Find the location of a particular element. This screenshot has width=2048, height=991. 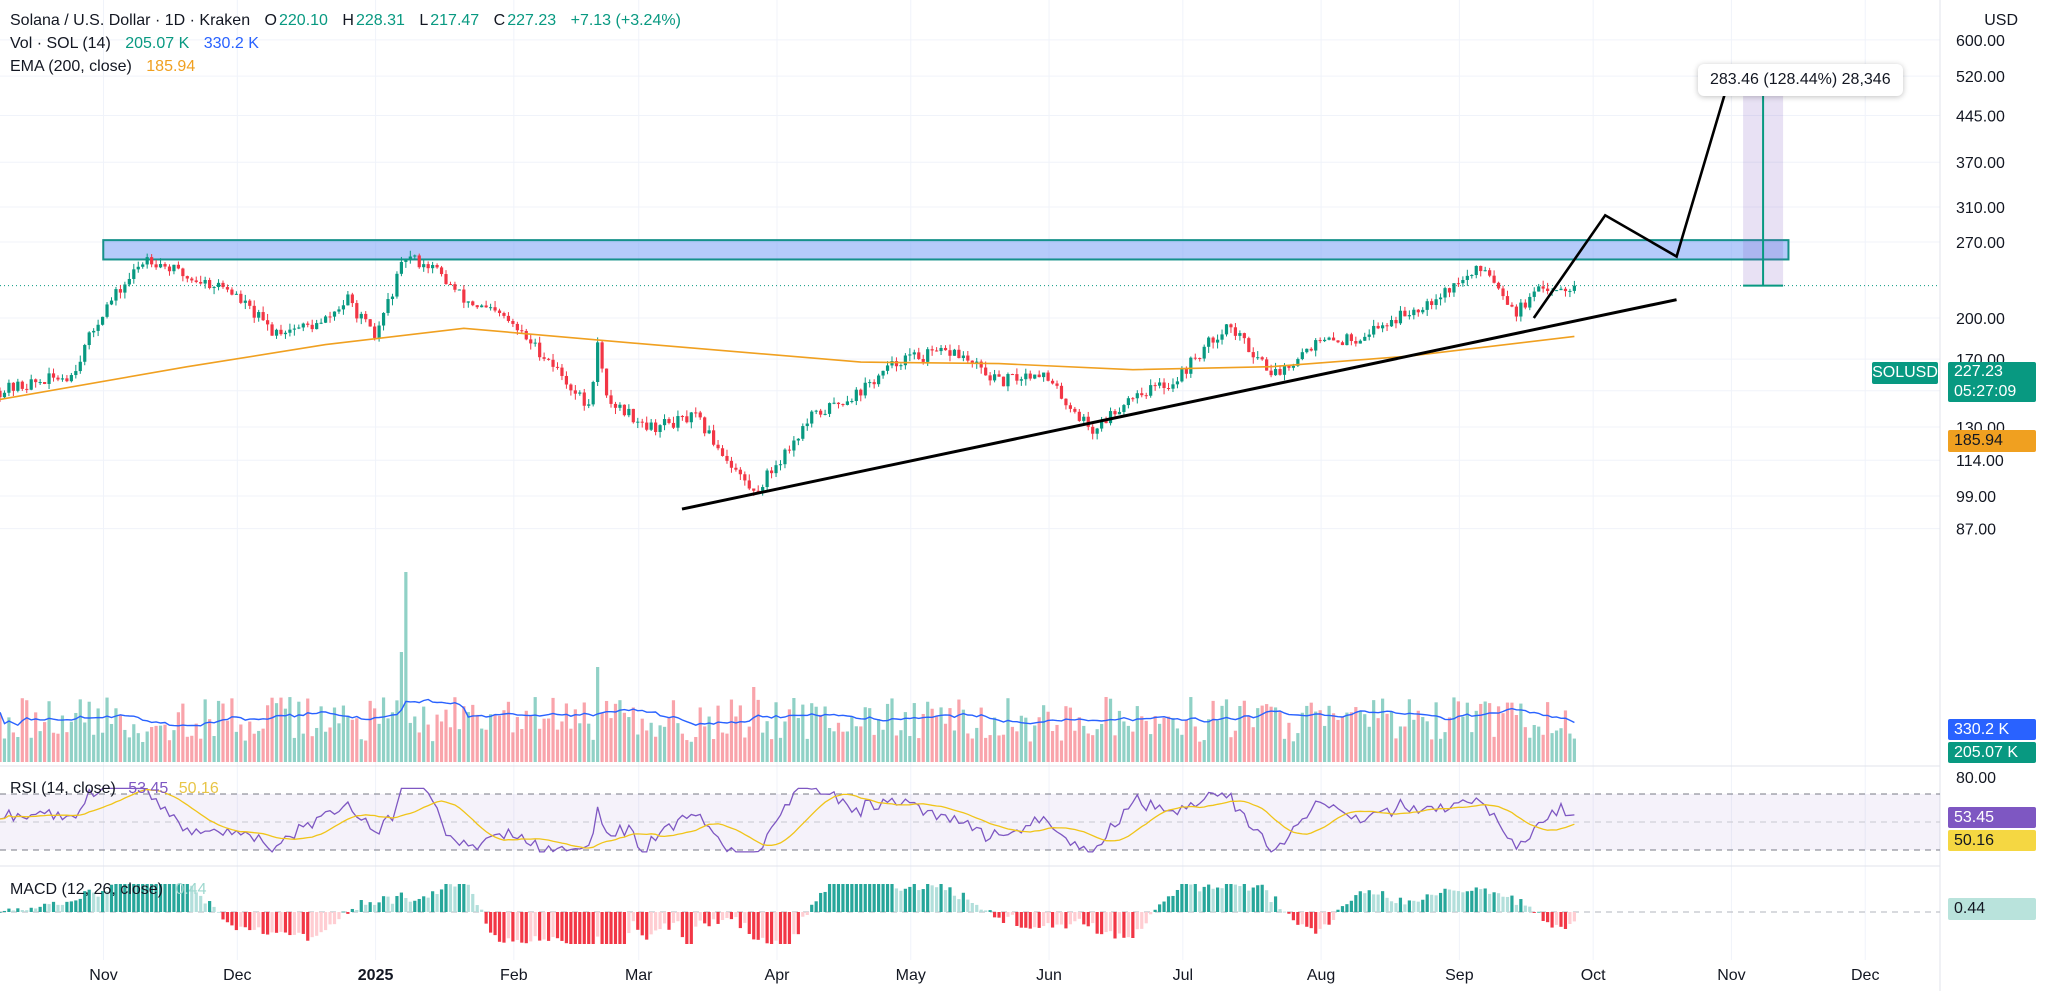

volume-label: Vol · SOL (14) is located at coordinates (60, 43).